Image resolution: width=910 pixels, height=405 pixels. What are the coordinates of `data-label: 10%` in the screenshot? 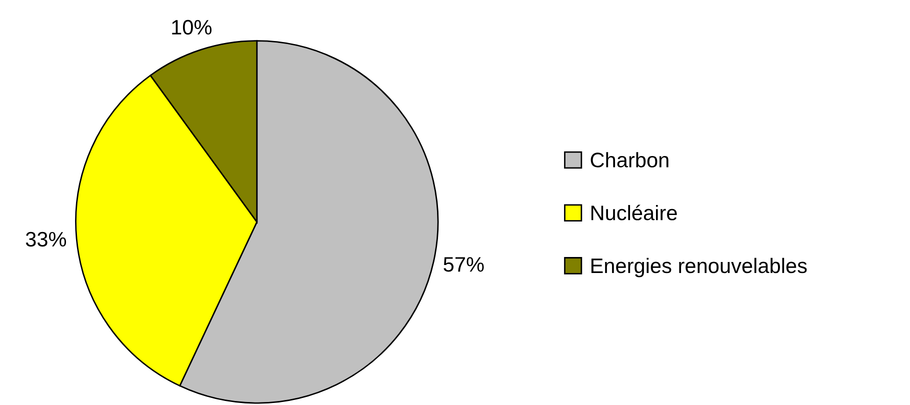 It's located at (192, 27).